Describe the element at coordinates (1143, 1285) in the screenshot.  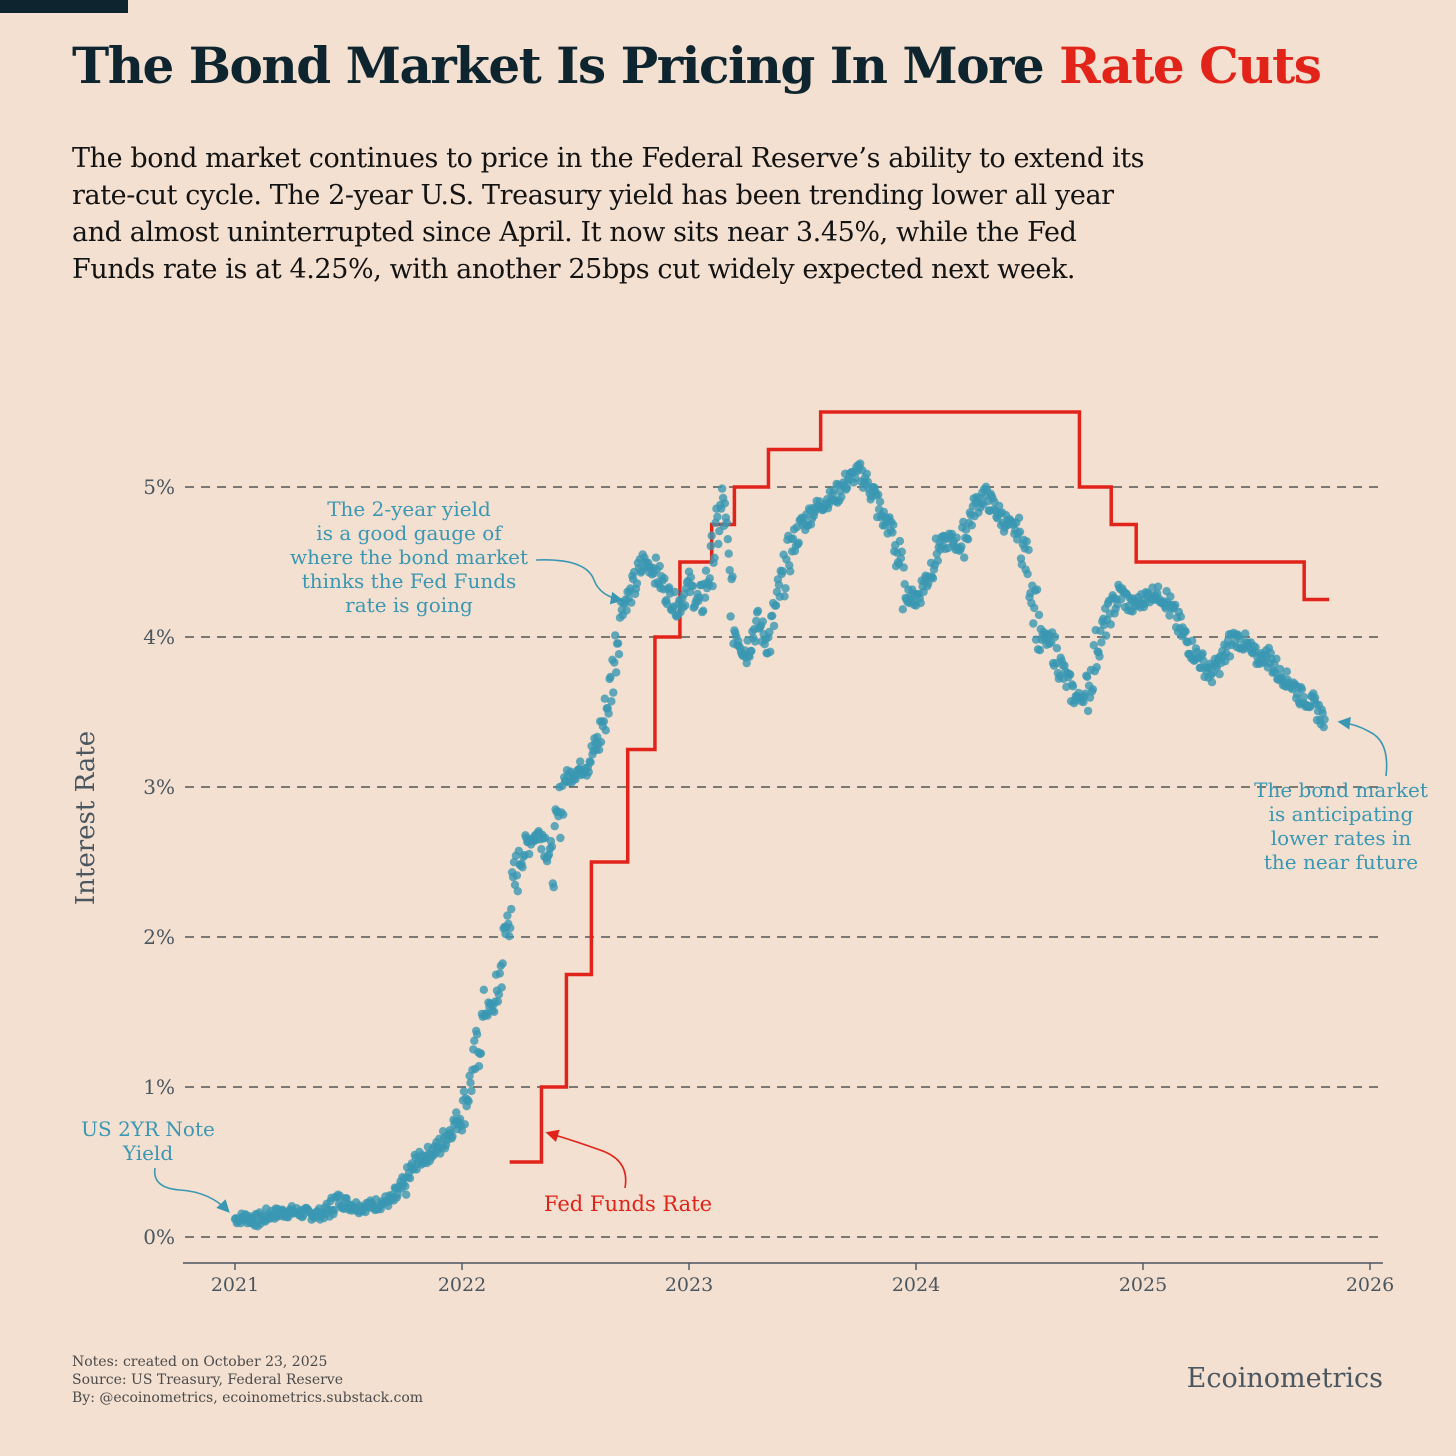
I see `x-tick-label: 2025` at that location.